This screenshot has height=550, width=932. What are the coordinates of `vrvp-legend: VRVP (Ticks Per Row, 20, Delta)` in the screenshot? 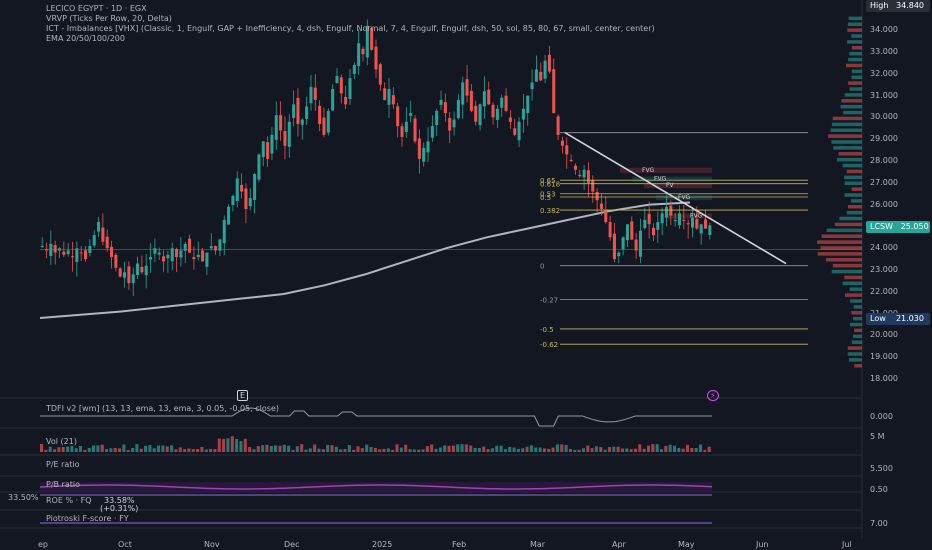 It's located at (350, 19).